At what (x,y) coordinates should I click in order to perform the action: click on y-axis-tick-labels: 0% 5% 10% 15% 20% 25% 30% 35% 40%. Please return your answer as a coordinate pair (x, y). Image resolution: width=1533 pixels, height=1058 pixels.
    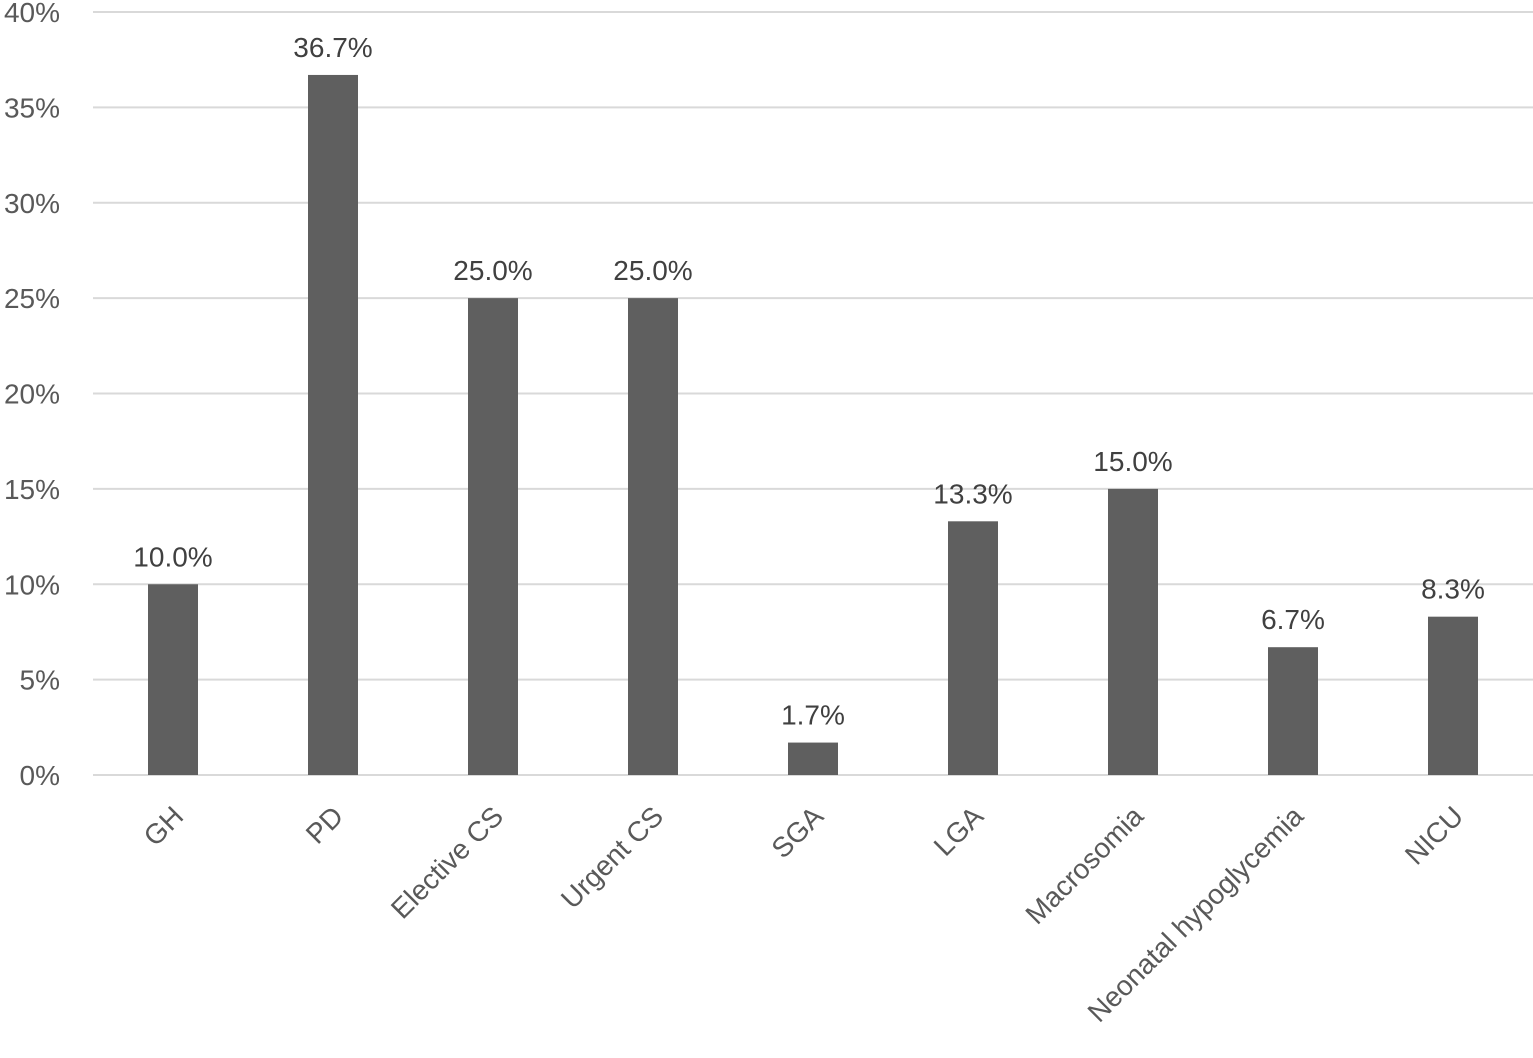
    Looking at the image, I should click on (32, 395).